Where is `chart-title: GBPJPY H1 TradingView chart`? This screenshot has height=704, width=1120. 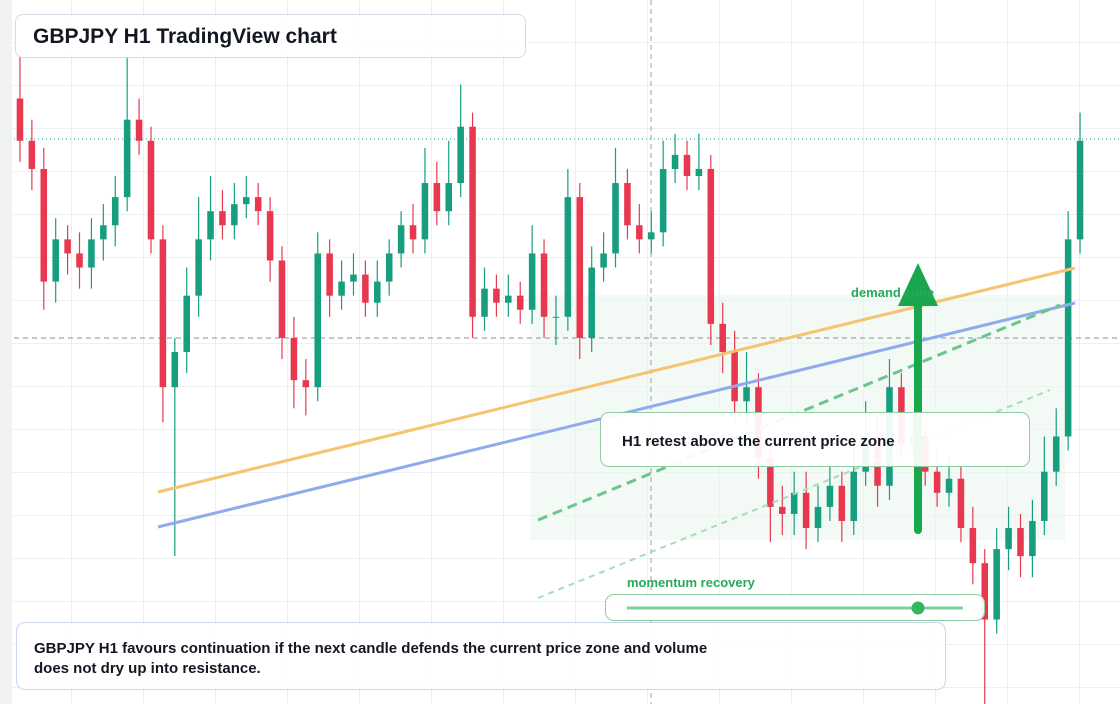 chart-title: GBPJPY H1 TradingView chart is located at coordinates (185, 36).